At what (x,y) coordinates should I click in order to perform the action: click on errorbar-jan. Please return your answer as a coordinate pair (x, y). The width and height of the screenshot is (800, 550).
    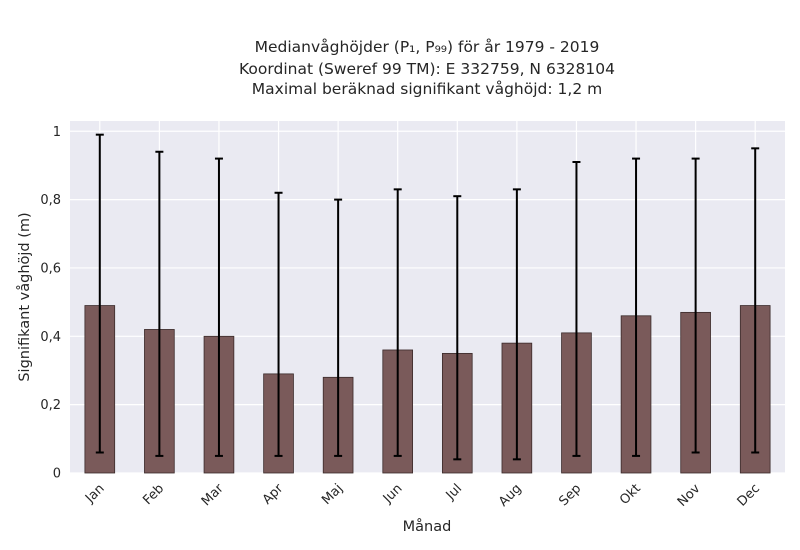
    Looking at the image, I should click on (99, 293).